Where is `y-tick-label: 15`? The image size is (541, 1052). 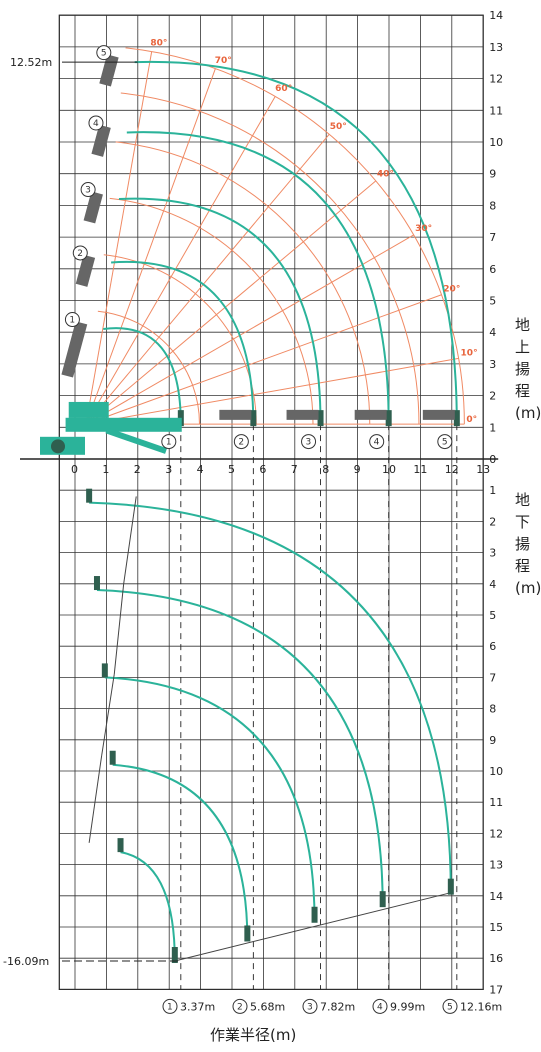 y-tick-label: 15 is located at coordinates (496, 927).